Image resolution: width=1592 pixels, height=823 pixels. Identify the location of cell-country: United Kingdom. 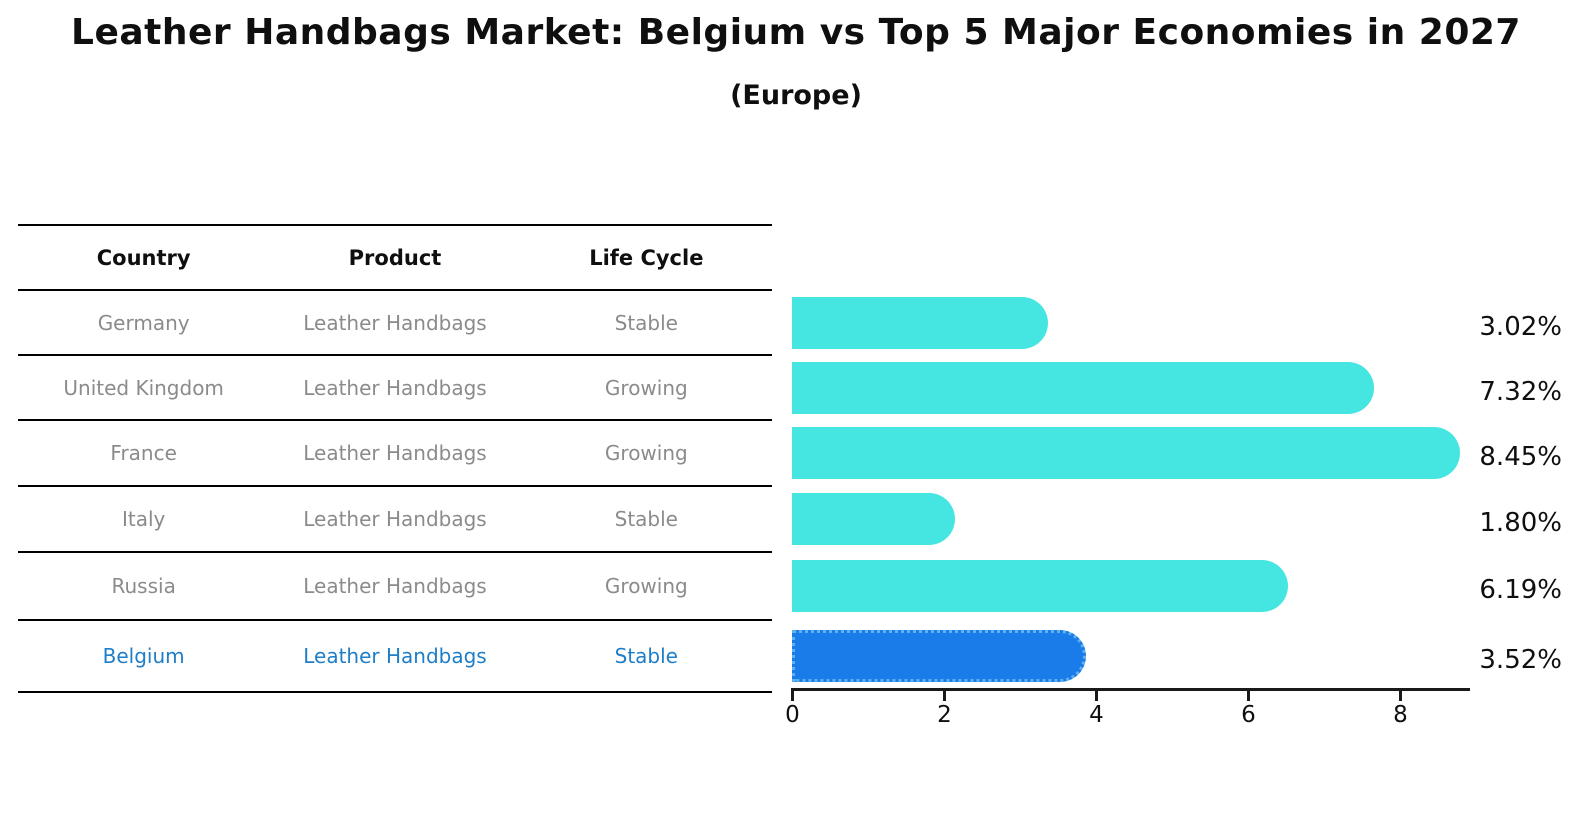
(143, 387).